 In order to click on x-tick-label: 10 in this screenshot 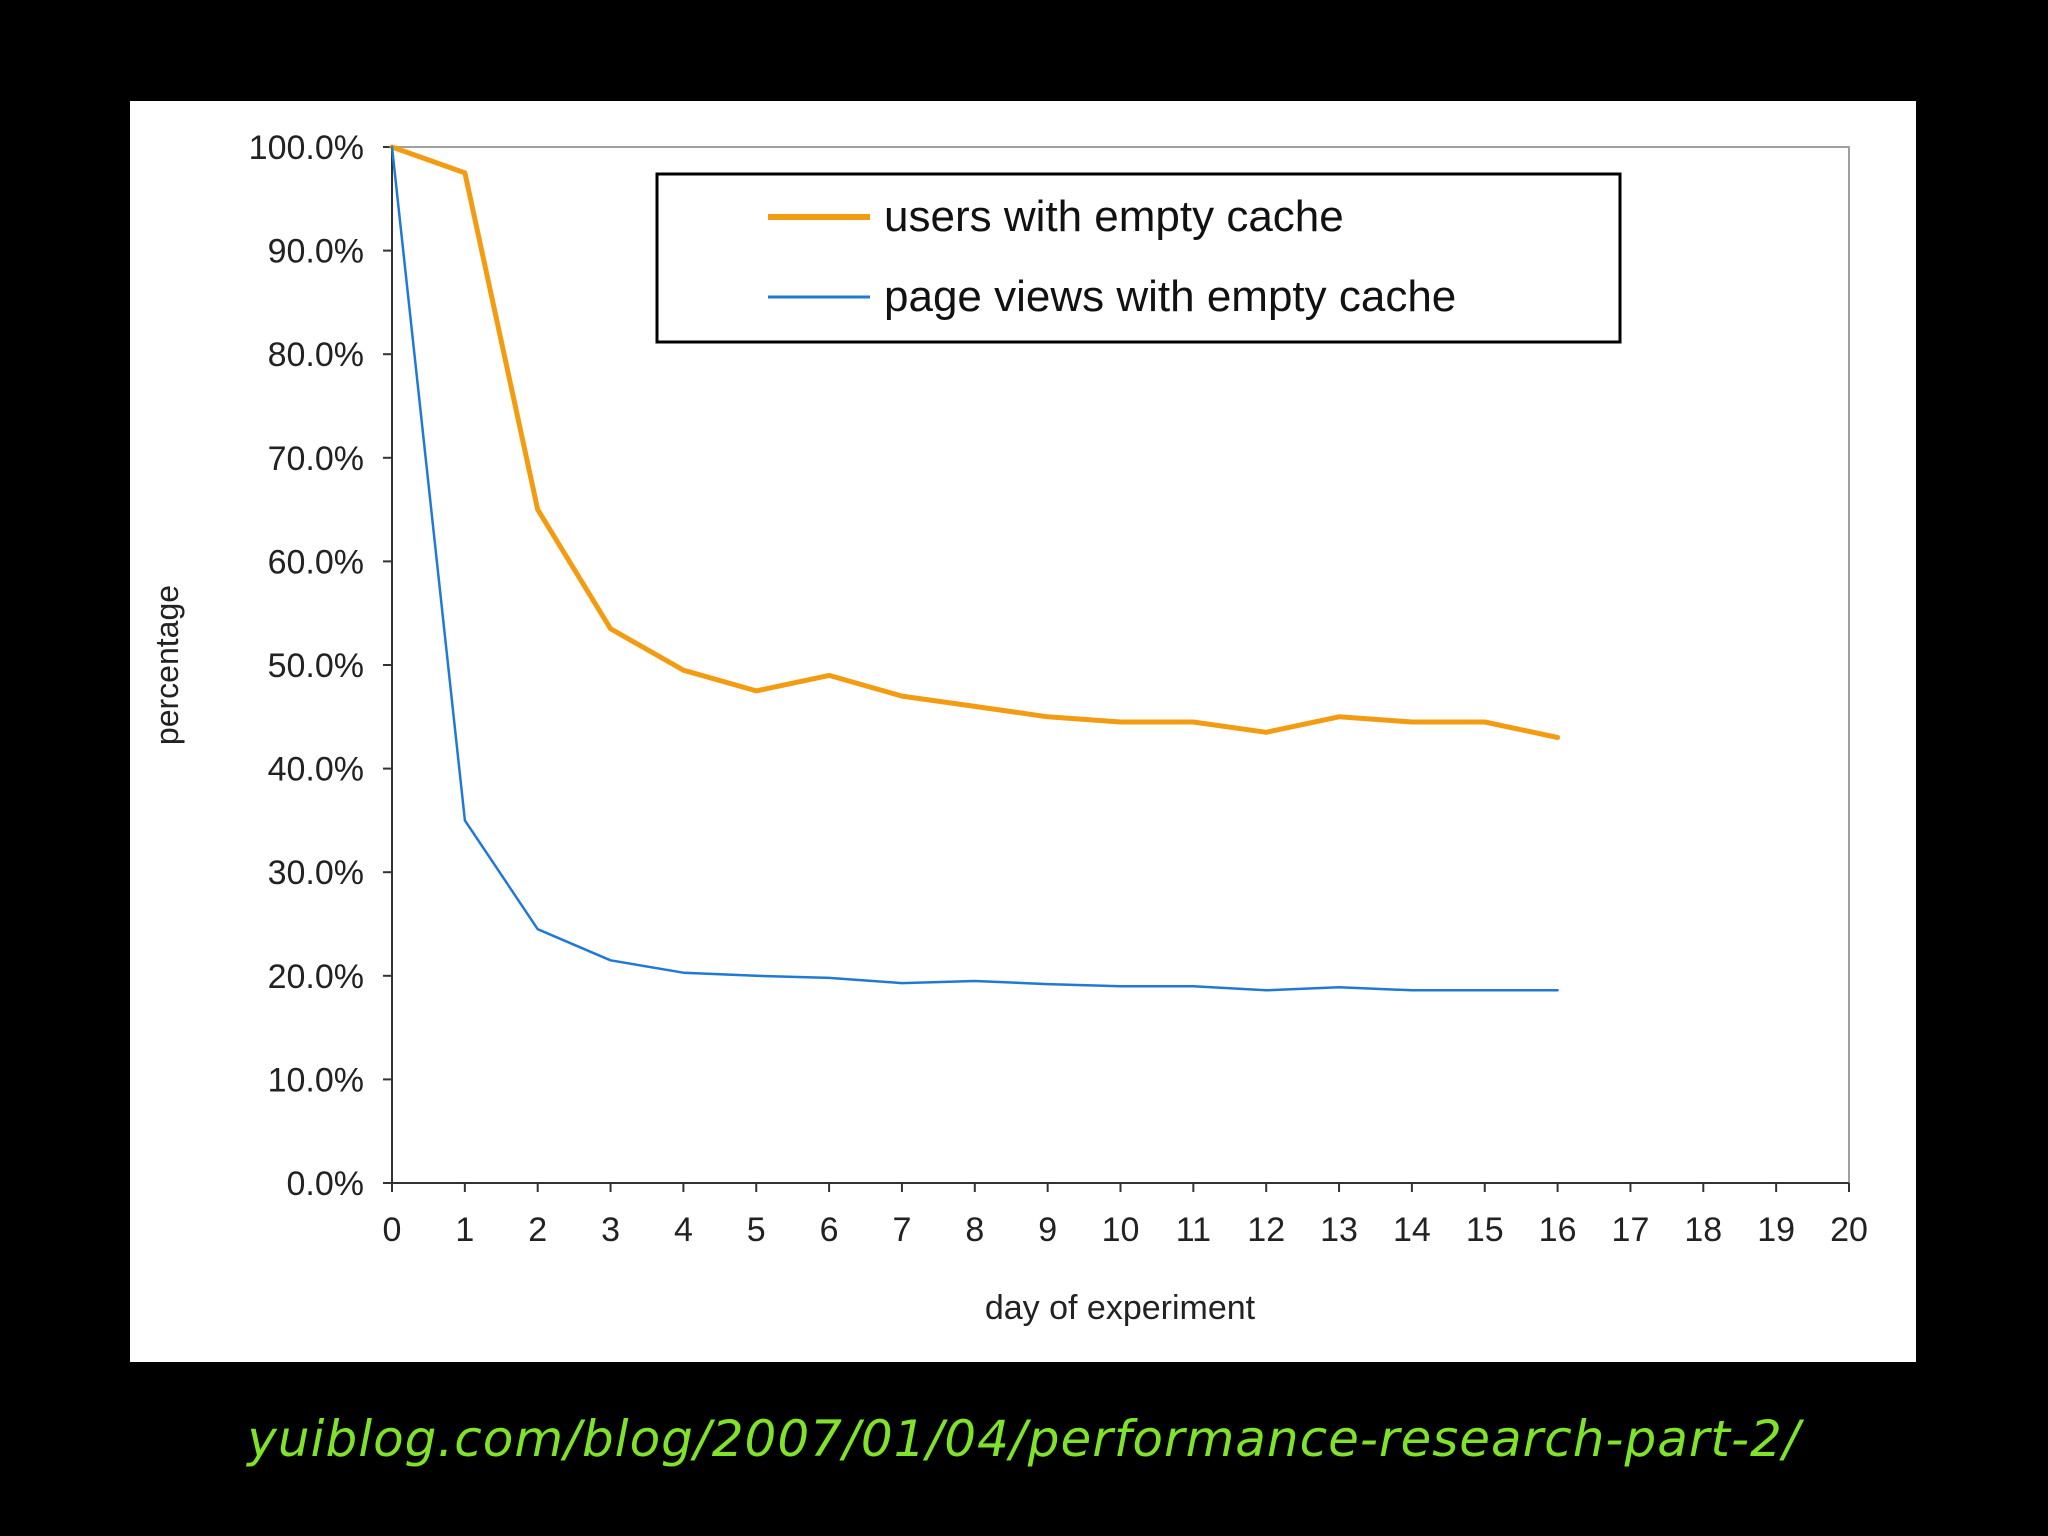, I will do `click(1121, 1230)`.